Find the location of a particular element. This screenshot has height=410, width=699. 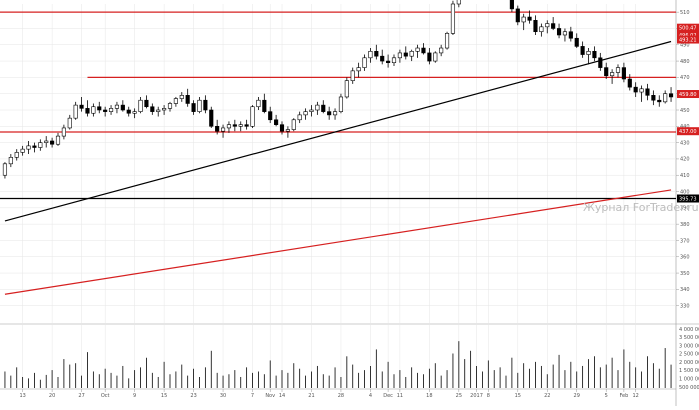

price-tick-label: 470 is located at coordinates (685, 78).